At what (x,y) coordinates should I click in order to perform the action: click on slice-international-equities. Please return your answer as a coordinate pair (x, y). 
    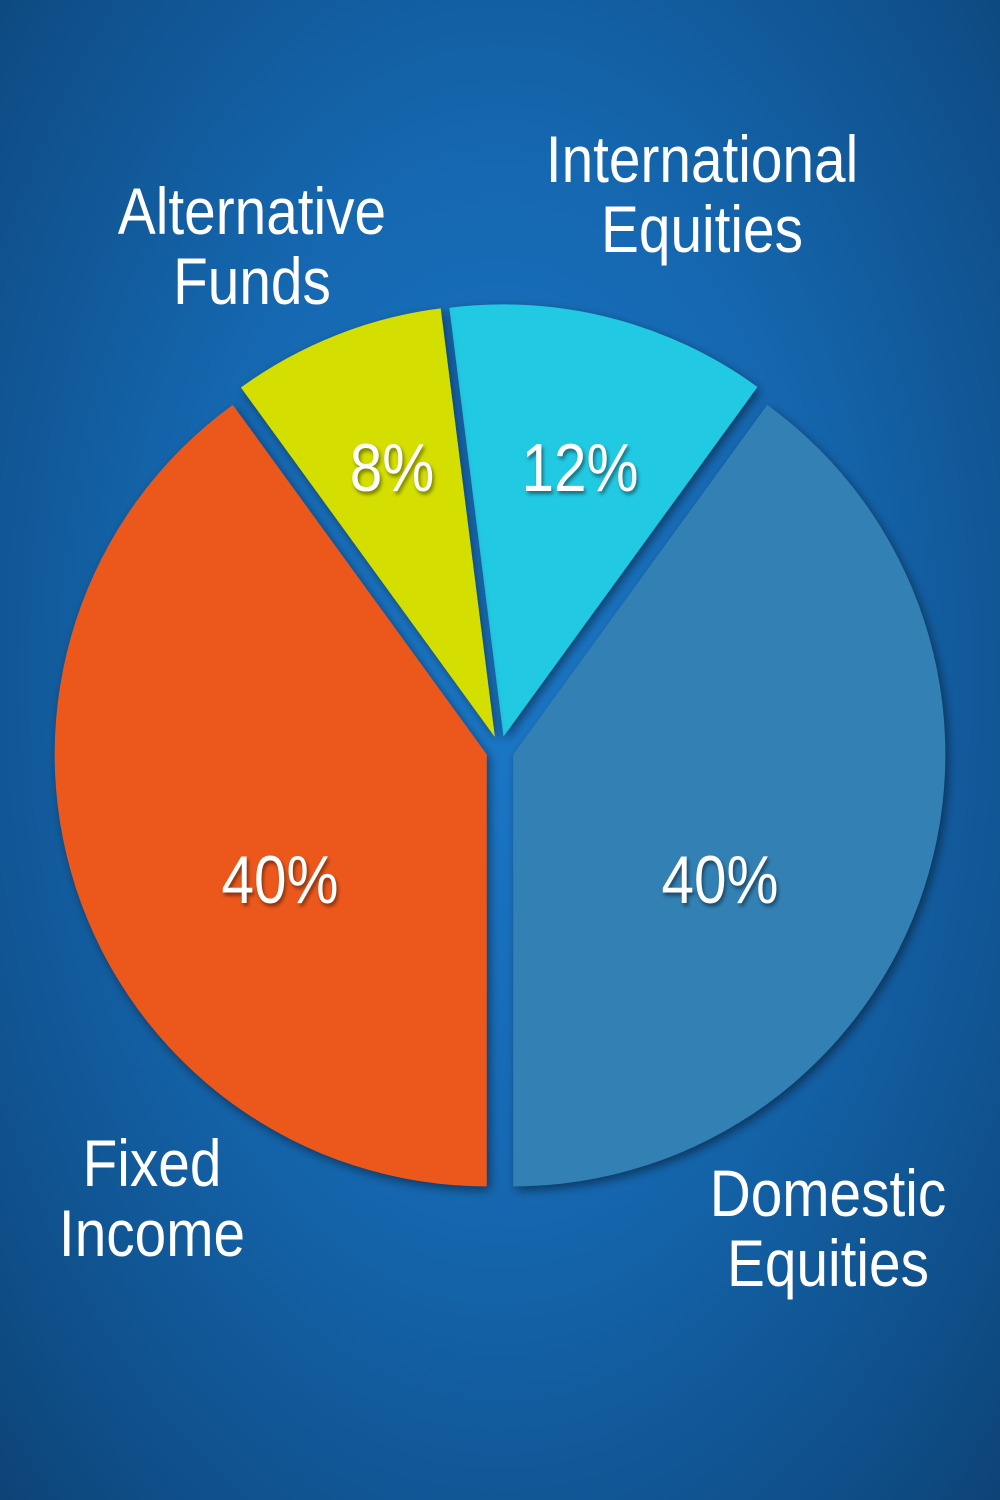
    Looking at the image, I should click on (603, 520).